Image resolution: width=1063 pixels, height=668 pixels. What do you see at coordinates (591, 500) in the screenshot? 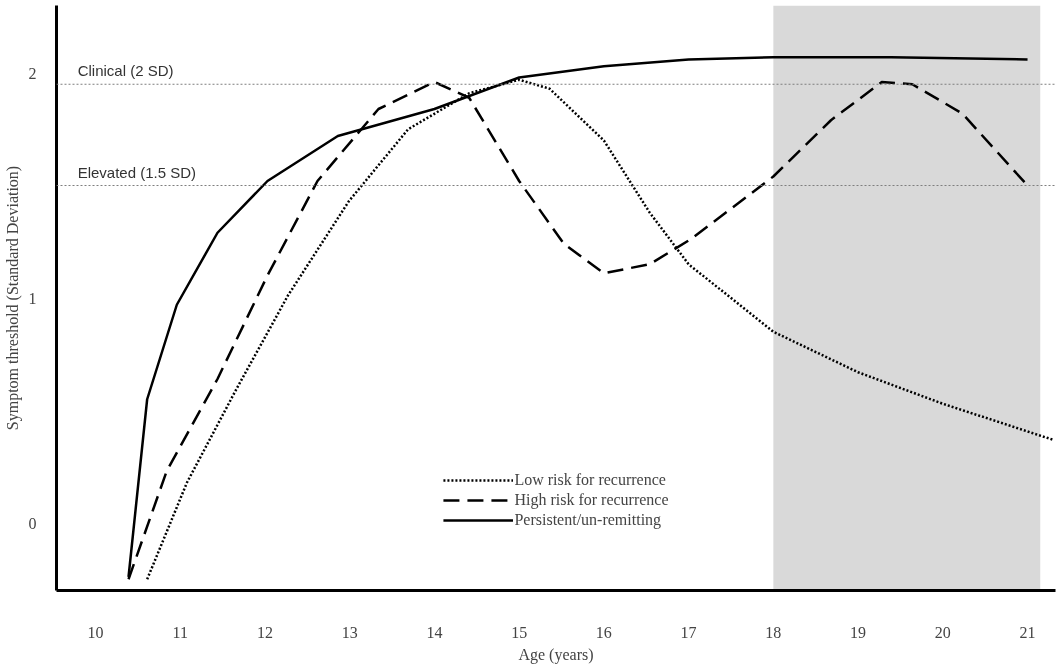
I see `legend-label: High risk for recurrence` at bounding box center [591, 500].